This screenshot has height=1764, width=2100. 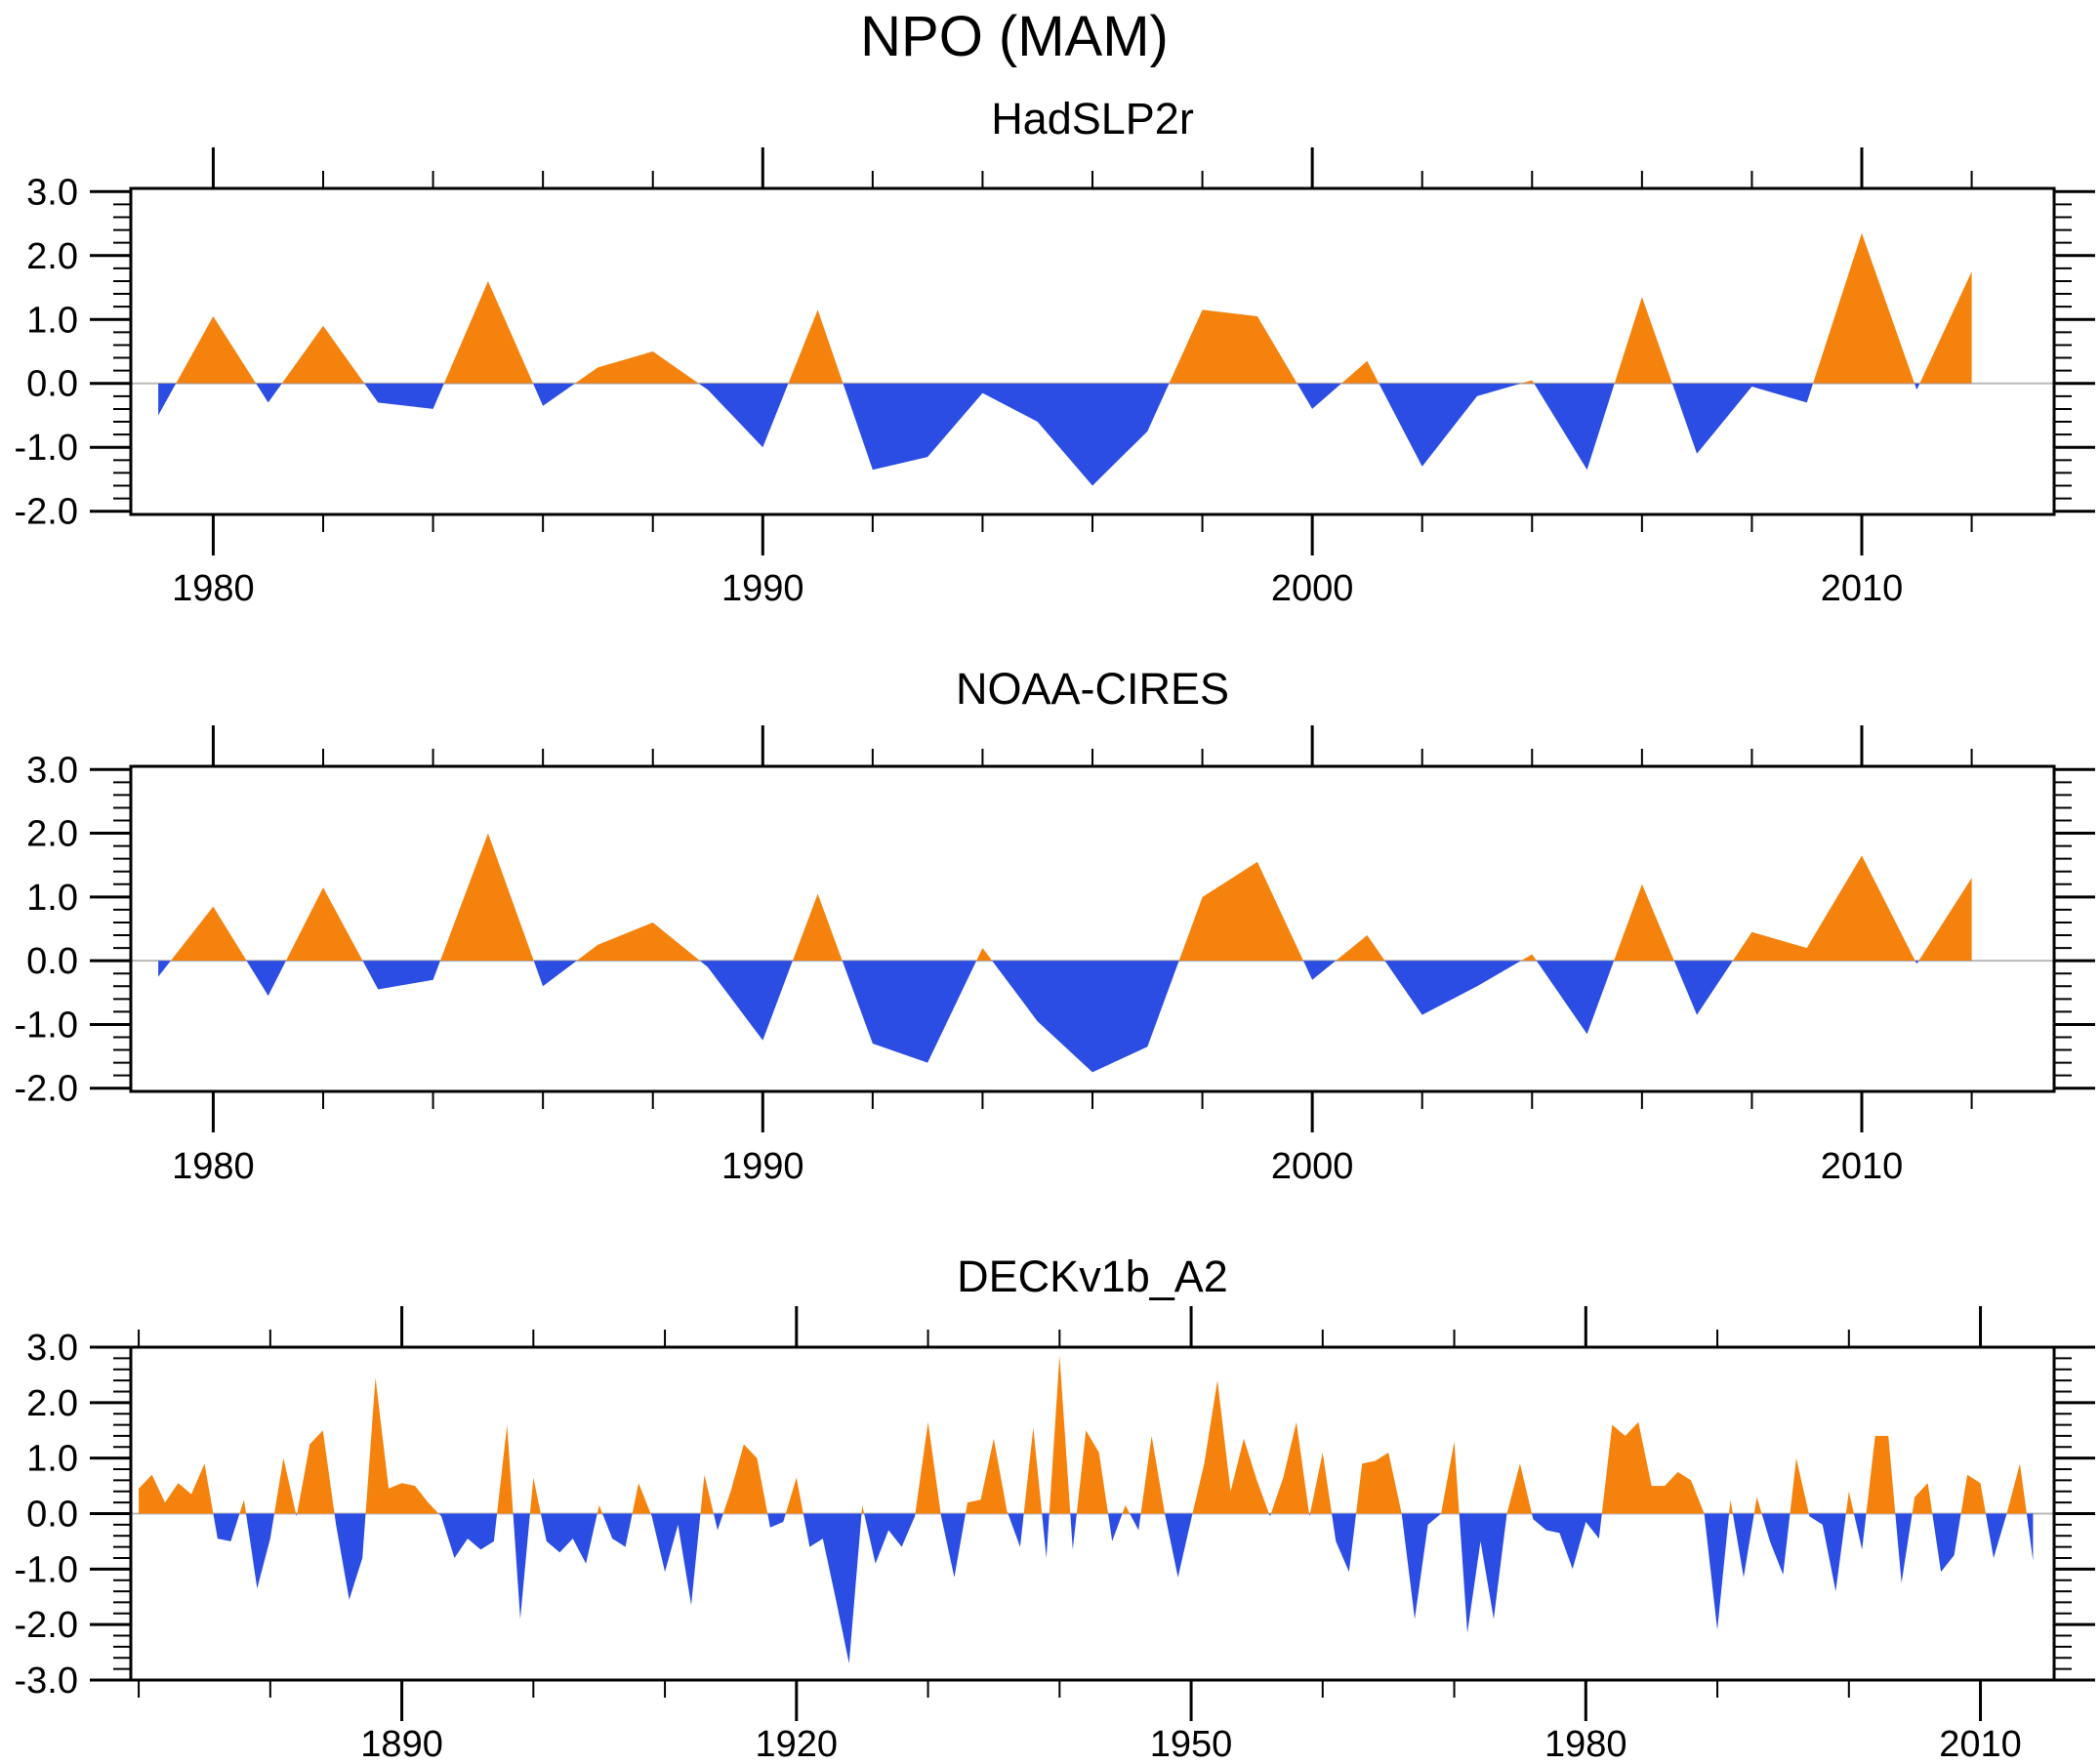 What do you see at coordinates (1014, 37) in the screenshot?
I see `page-title: NPO (MAM)` at bounding box center [1014, 37].